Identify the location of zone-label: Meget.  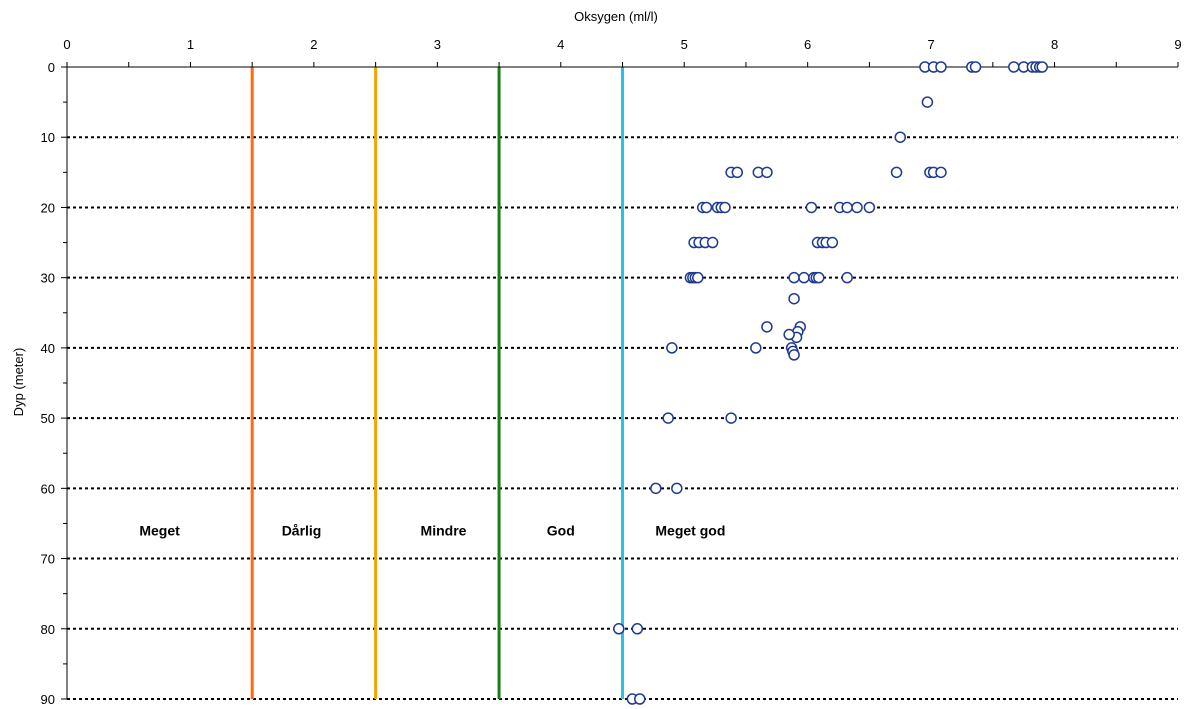
(159, 530).